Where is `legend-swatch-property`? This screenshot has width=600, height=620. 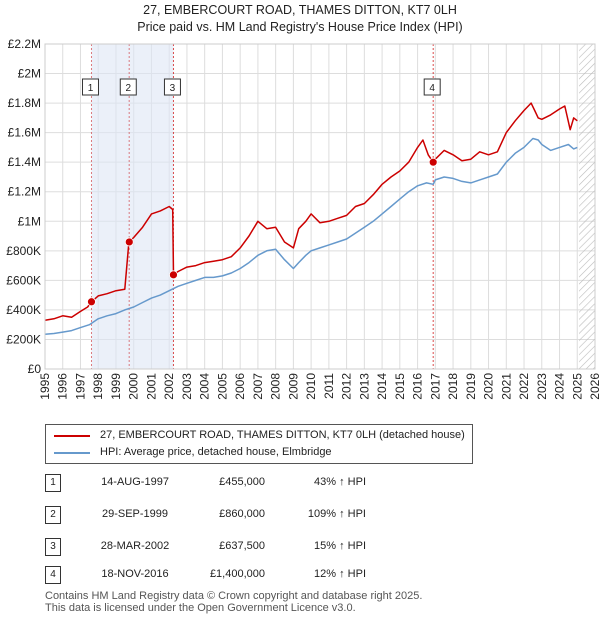
legend-swatch-property is located at coordinates (72, 436).